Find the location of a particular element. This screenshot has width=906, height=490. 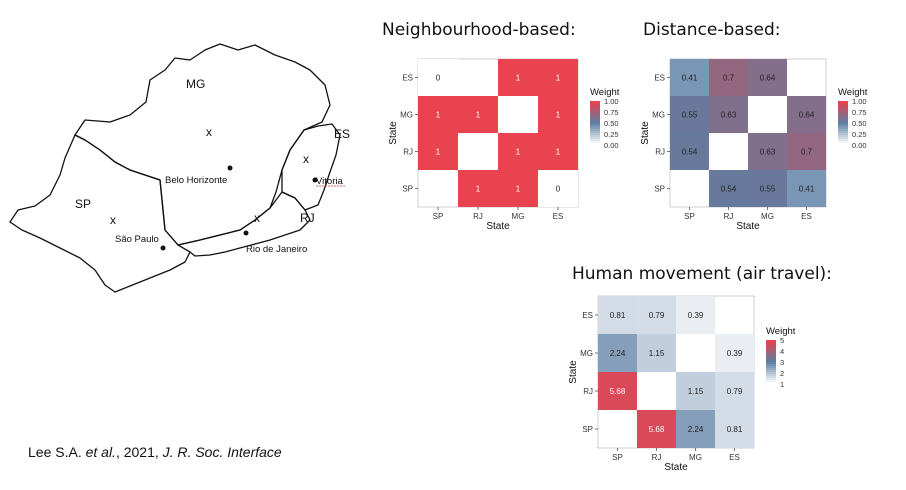

city-label-vitoria: Vitoria is located at coordinates (329, 181).